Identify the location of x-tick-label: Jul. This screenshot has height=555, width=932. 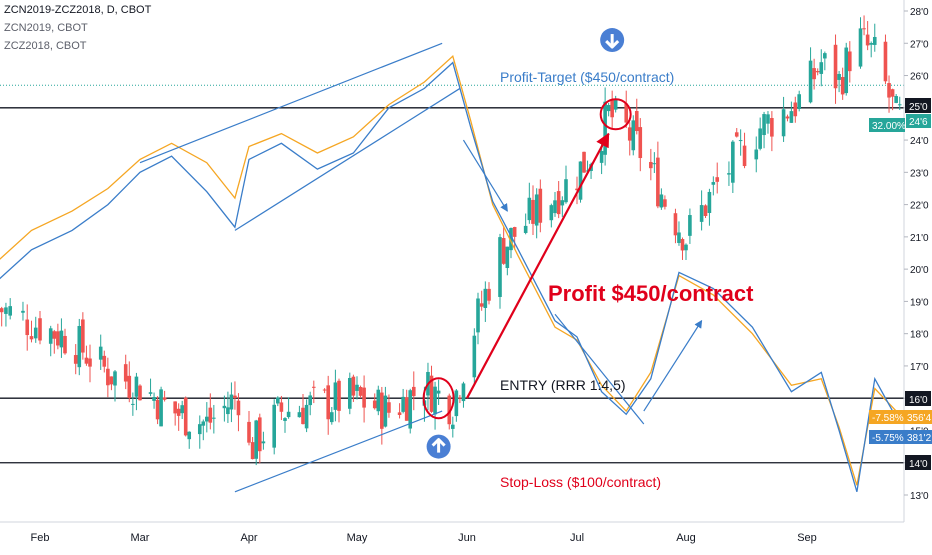
(577, 538).